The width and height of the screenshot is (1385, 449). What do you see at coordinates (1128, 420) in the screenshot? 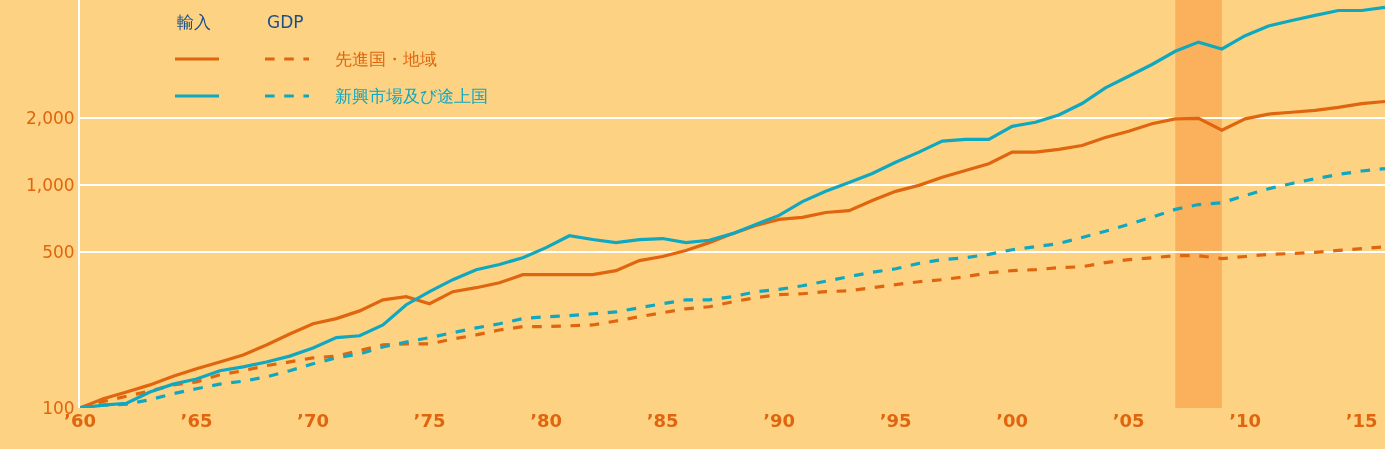
I see `x-tick-label: ’05` at bounding box center [1128, 420].